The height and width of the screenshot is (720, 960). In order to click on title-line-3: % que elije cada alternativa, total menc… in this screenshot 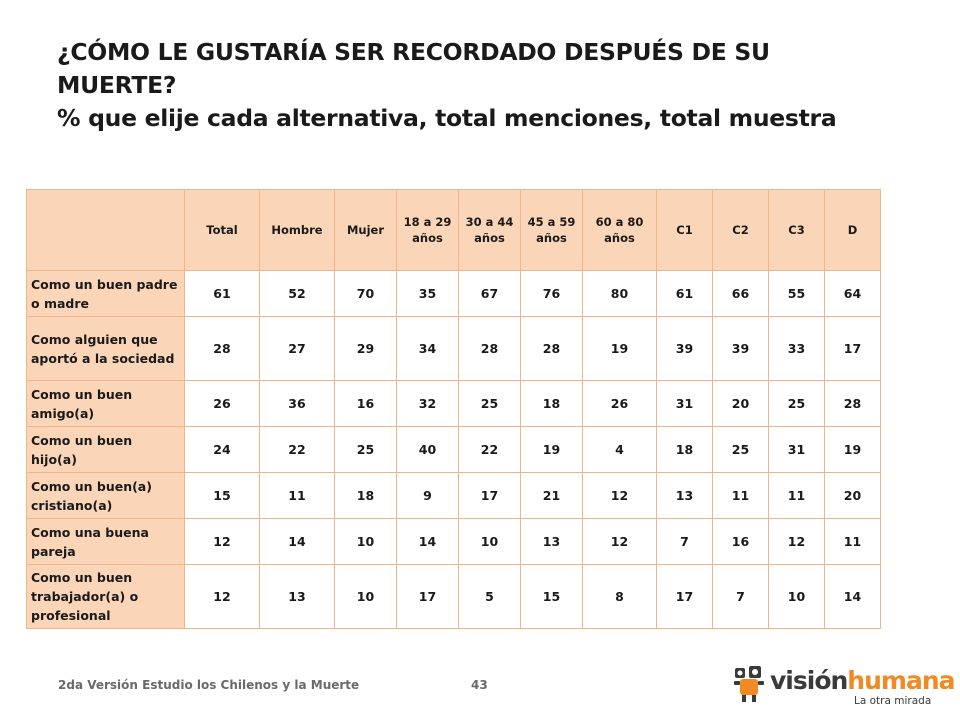, I will do `click(447, 118)`.